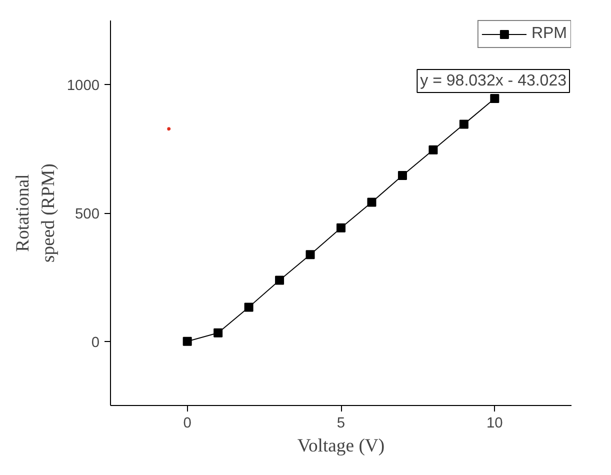  What do you see at coordinates (187, 424) in the screenshot?
I see `x-tick-label: 0` at bounding box center [187, 424].